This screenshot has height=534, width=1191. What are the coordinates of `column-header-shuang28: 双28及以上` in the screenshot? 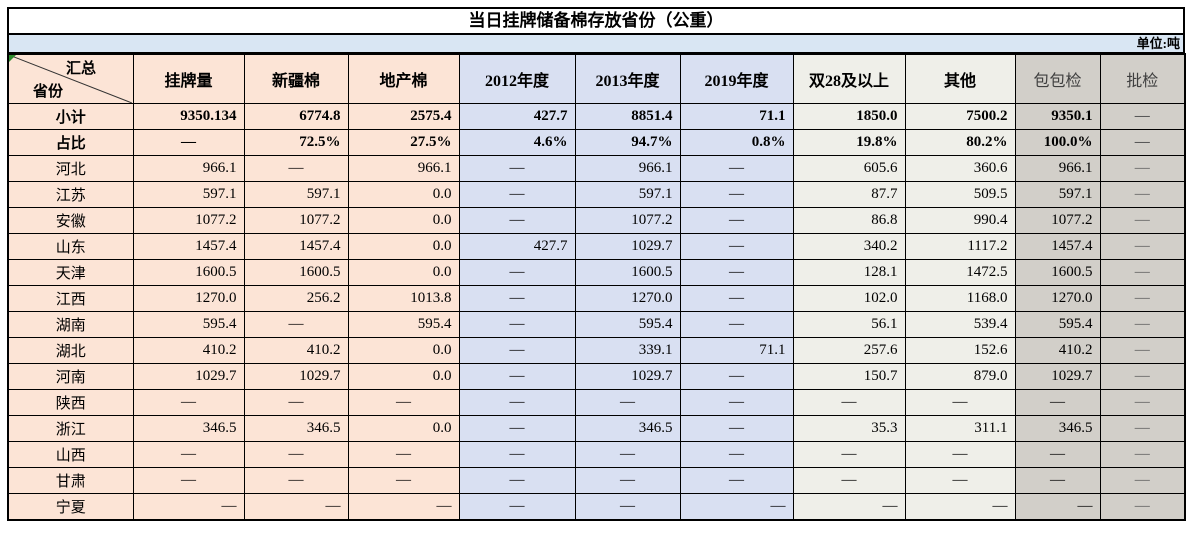 It's located at (849, 78).